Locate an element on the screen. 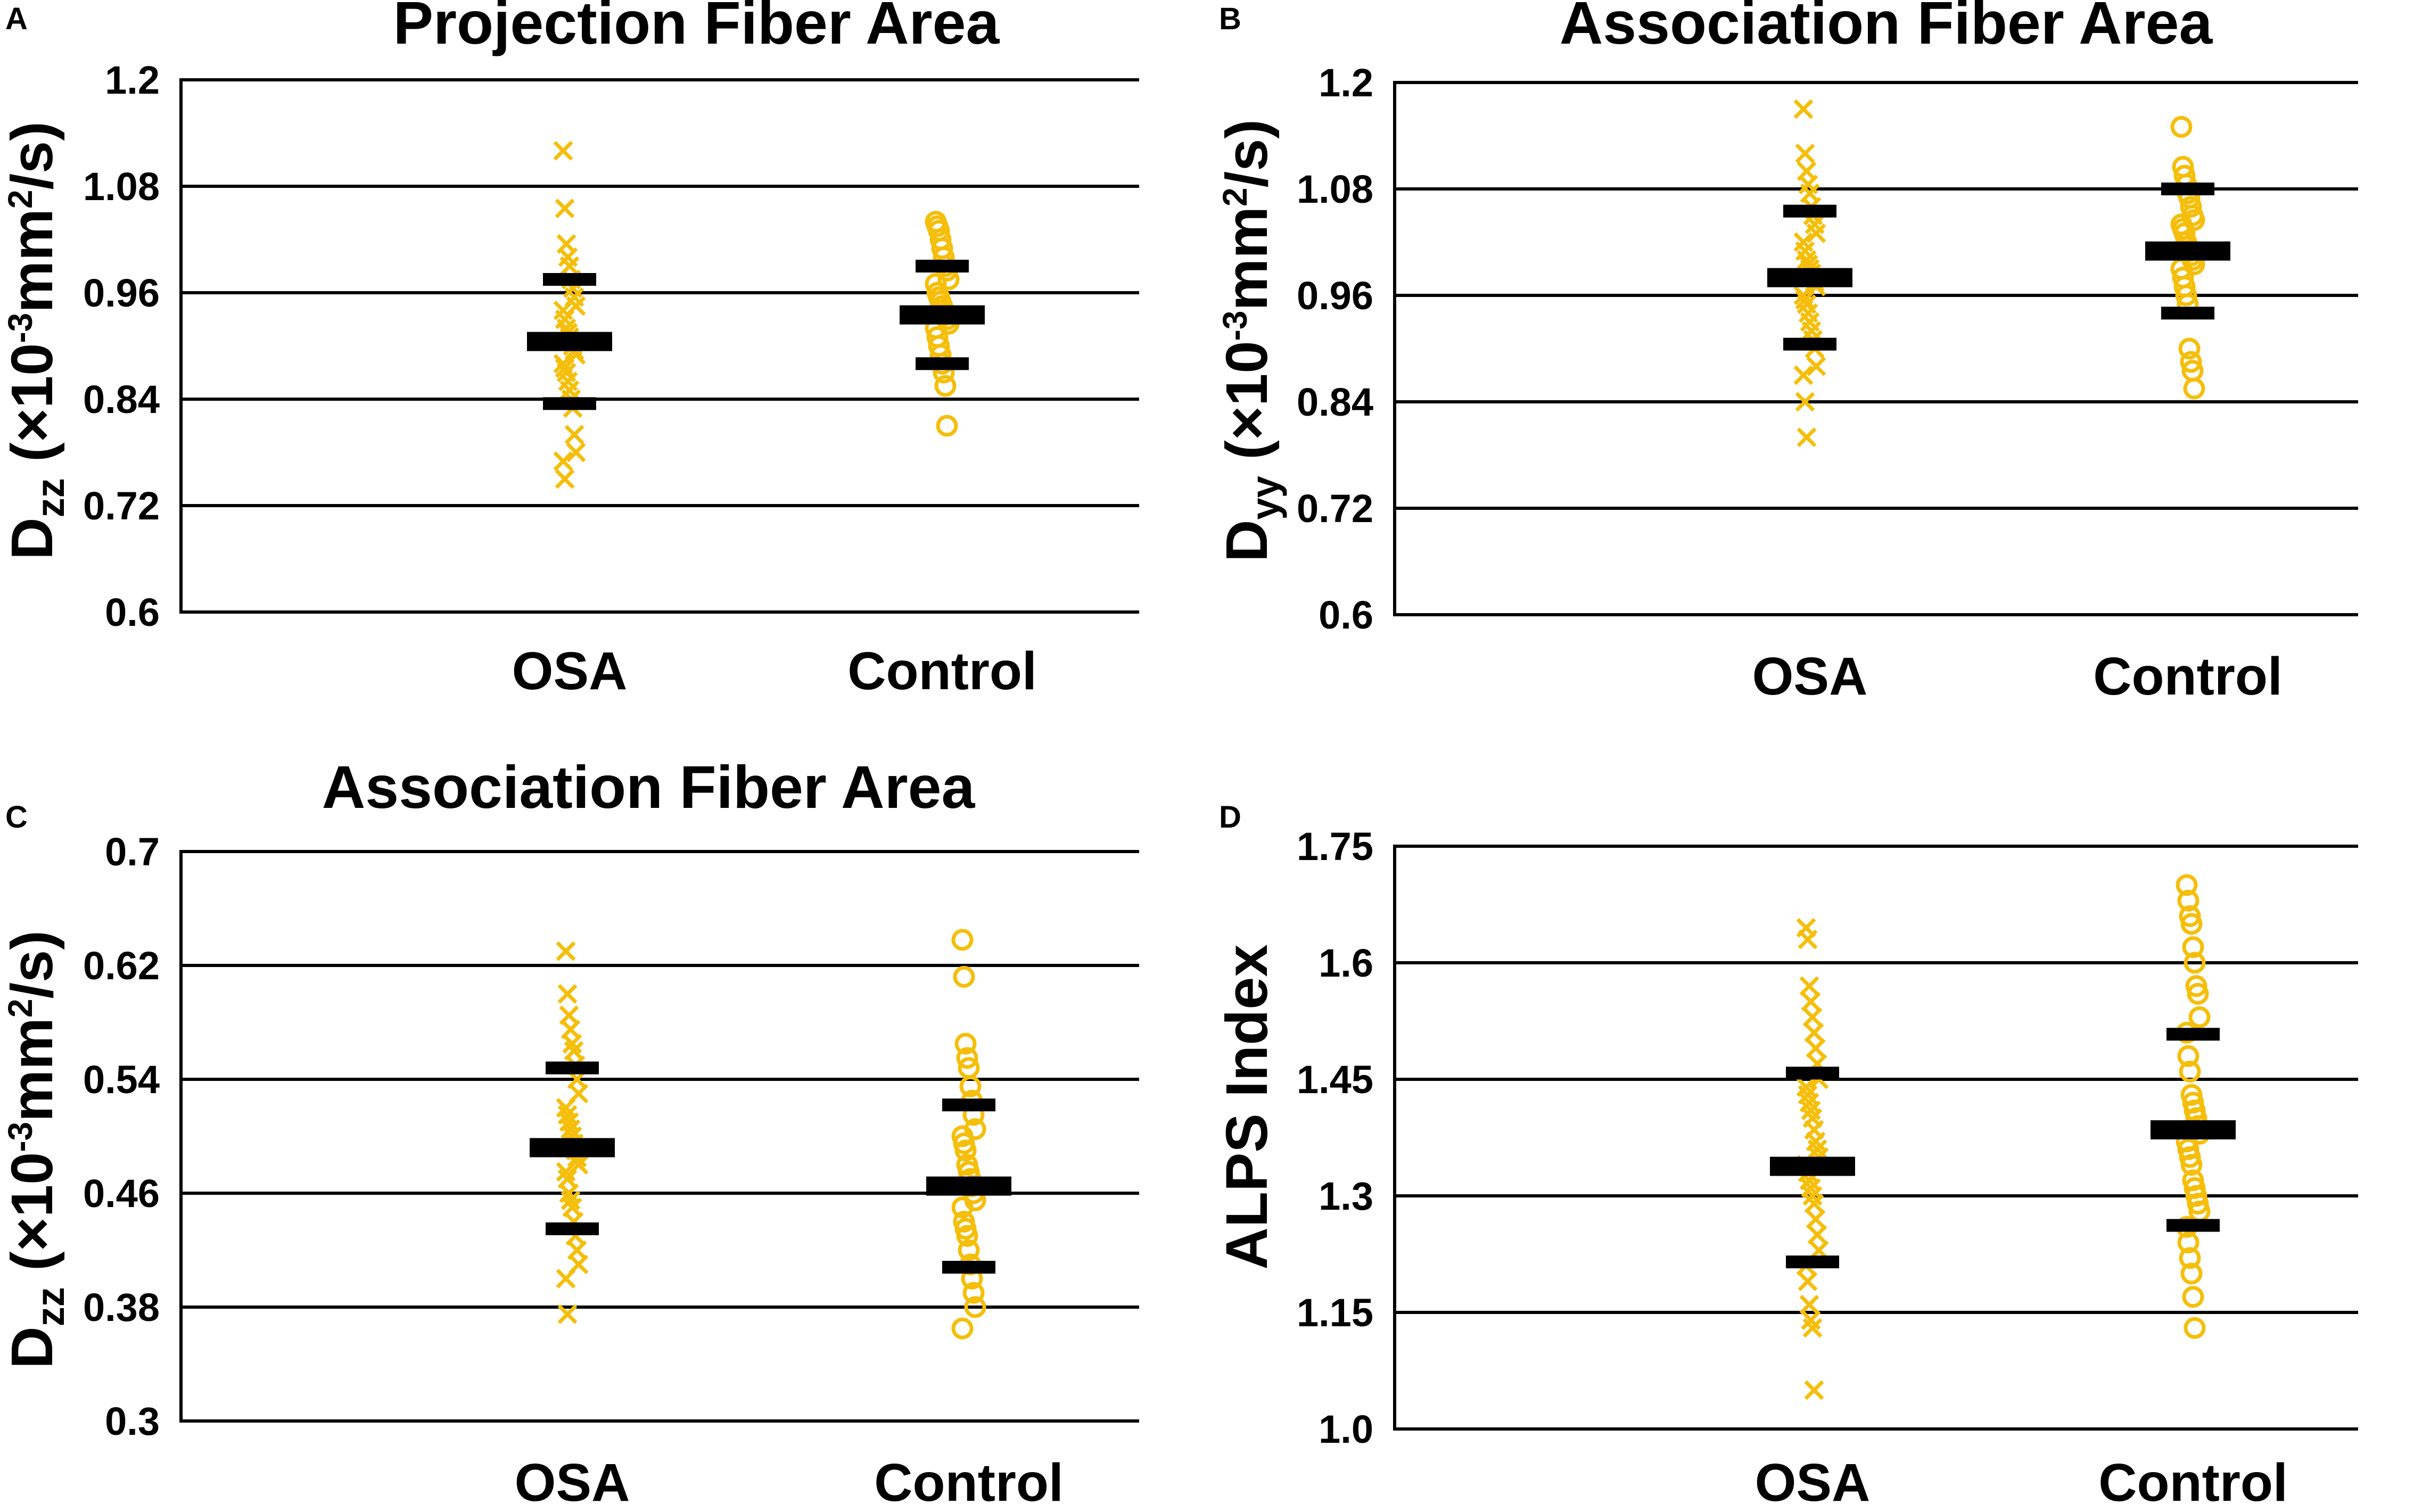 The height and width of the screenshot is (1512, 2422). y-axis-label: Dzz (×10-3mm2/s) is located at coordinates (36, 341).